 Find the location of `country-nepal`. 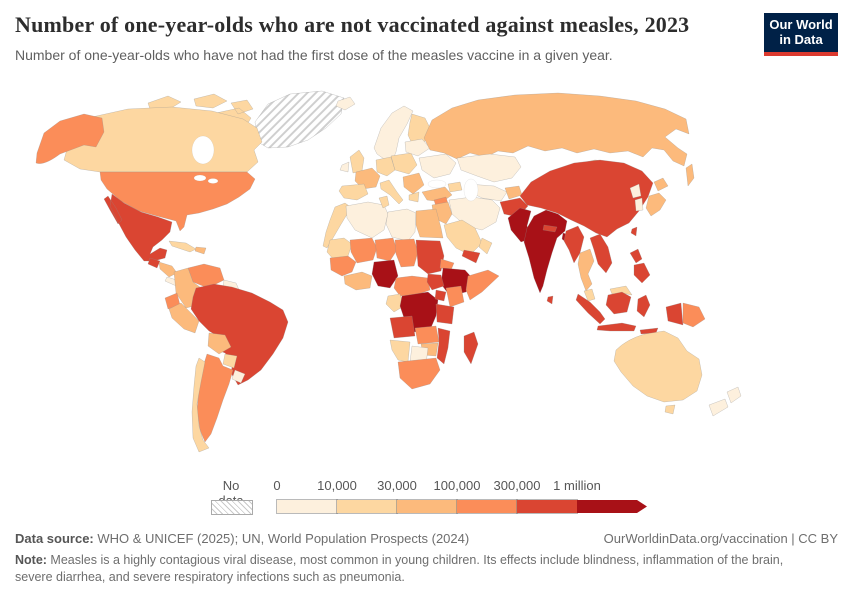

country-nepal is located at coordinates (550, 228).